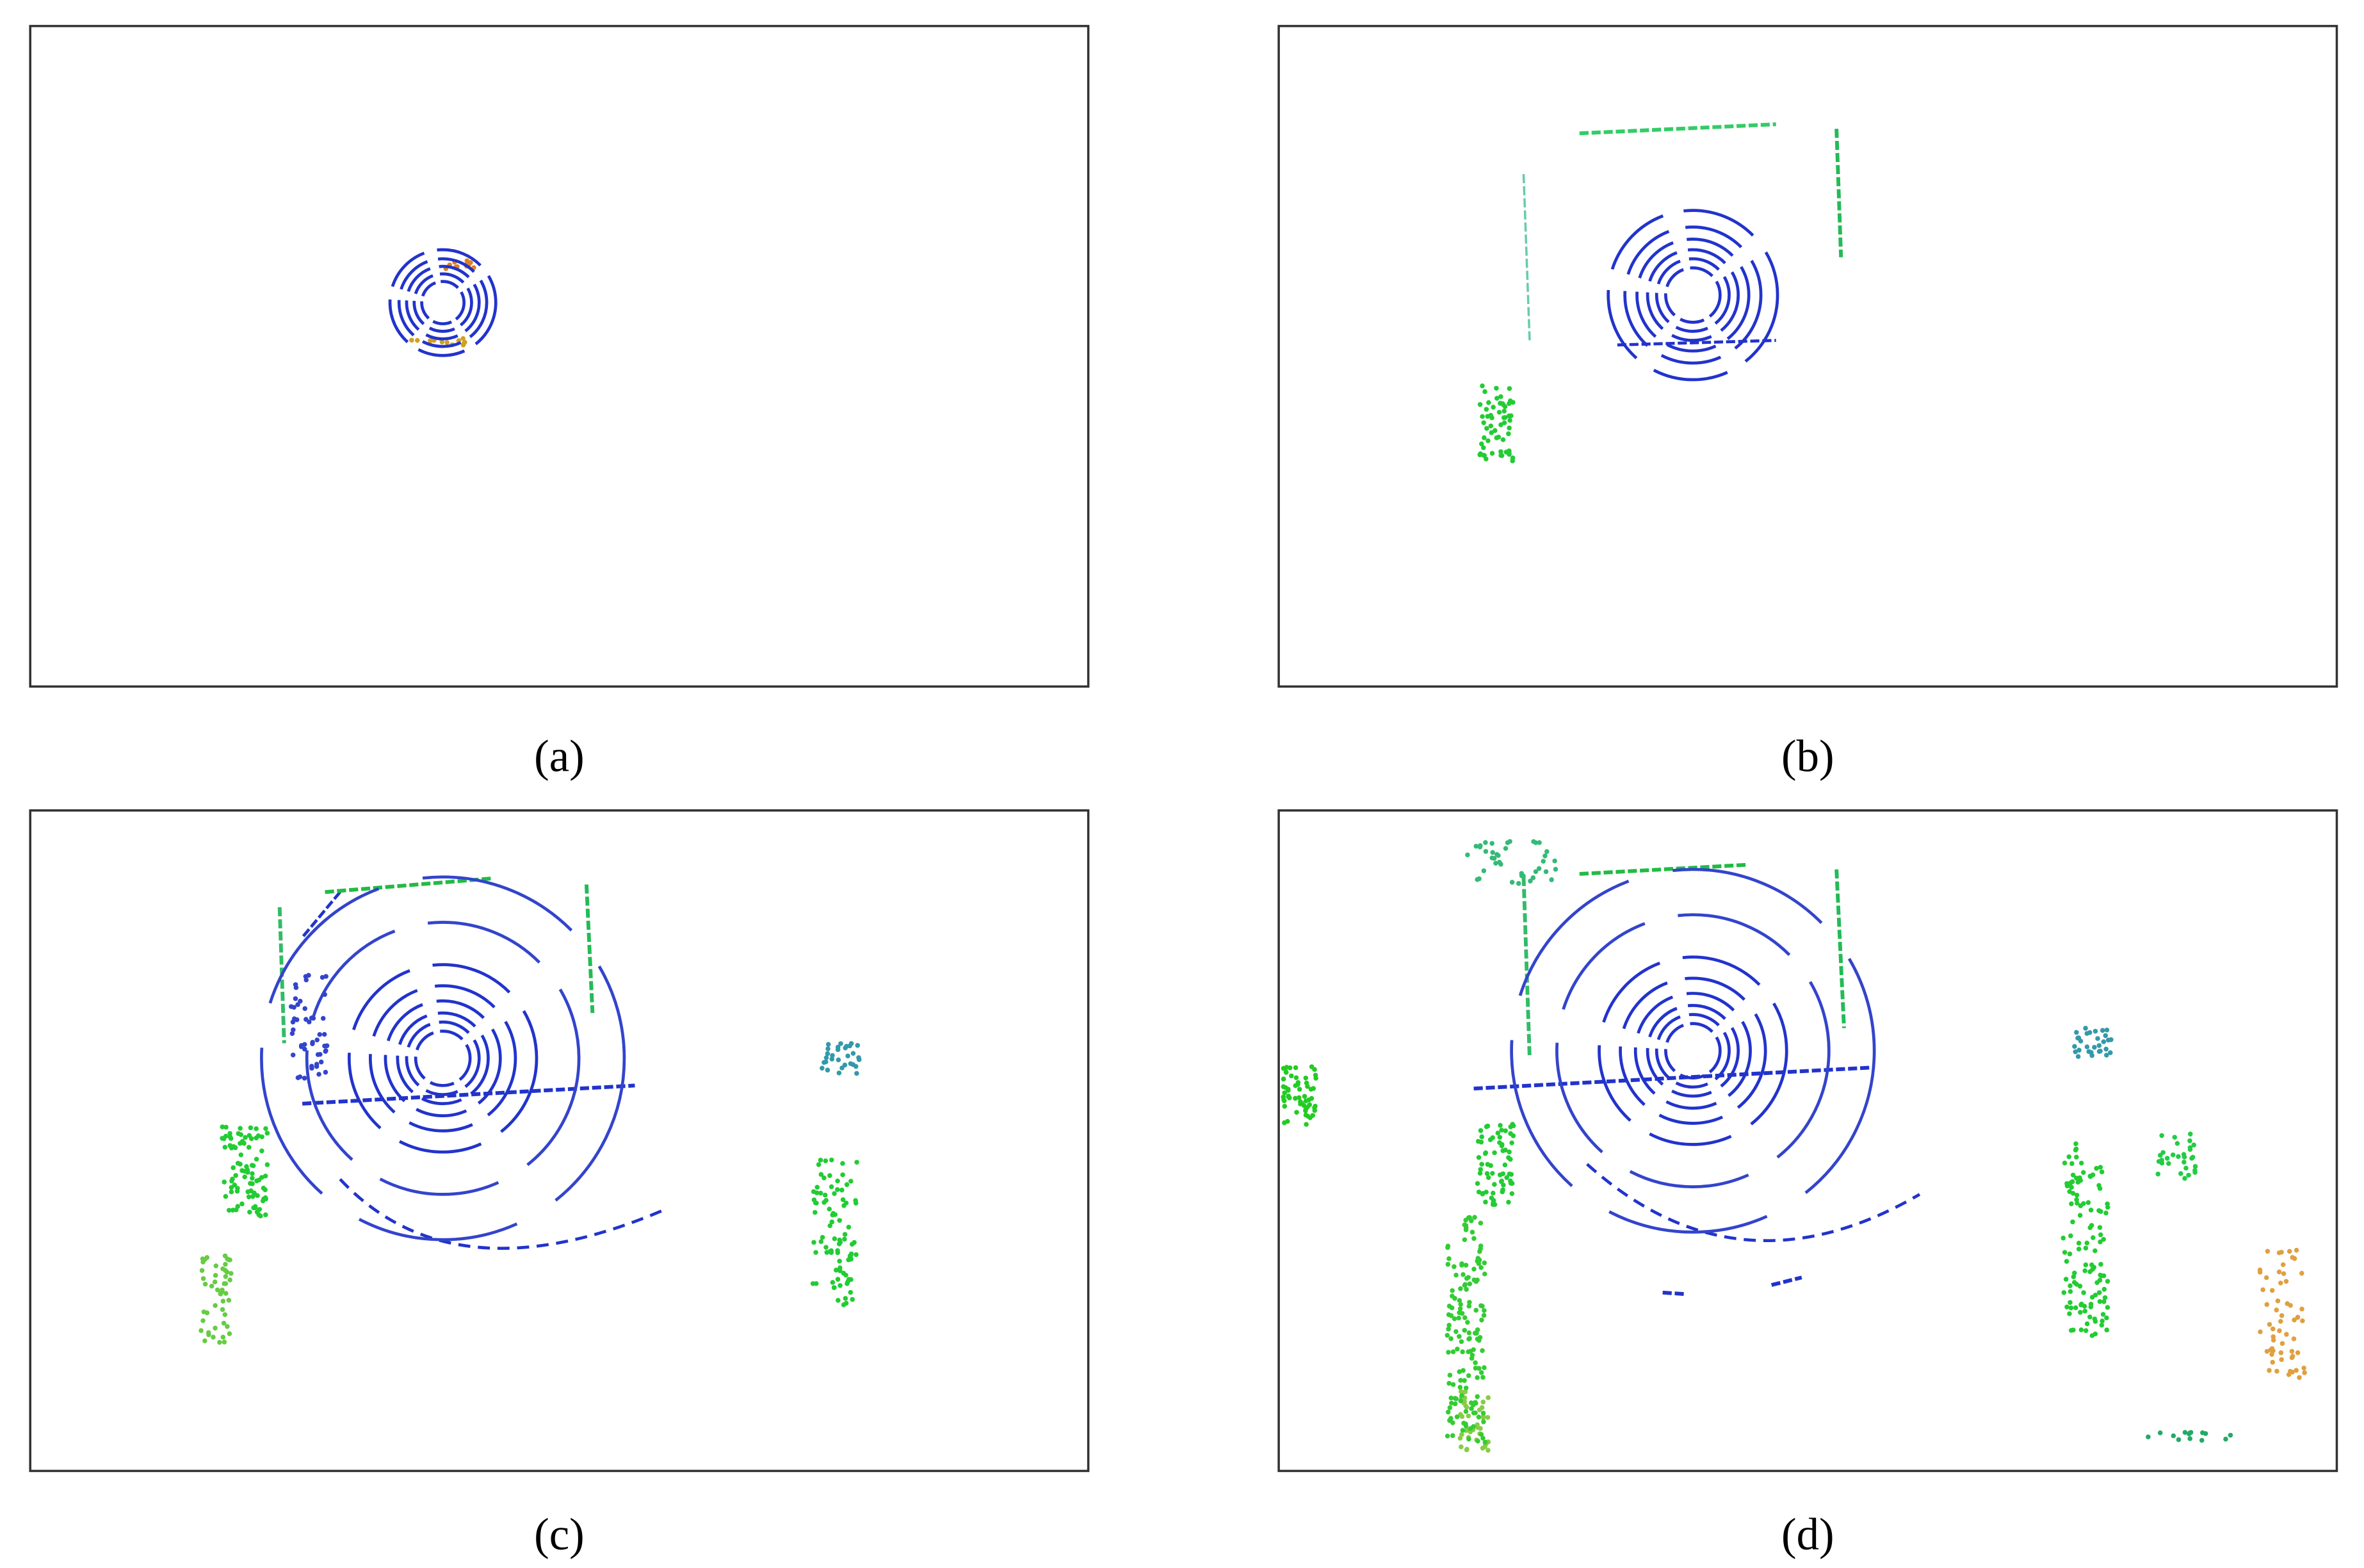 The image size is (2364, 1568). I want to click on scan-line, so click(1526, 968).